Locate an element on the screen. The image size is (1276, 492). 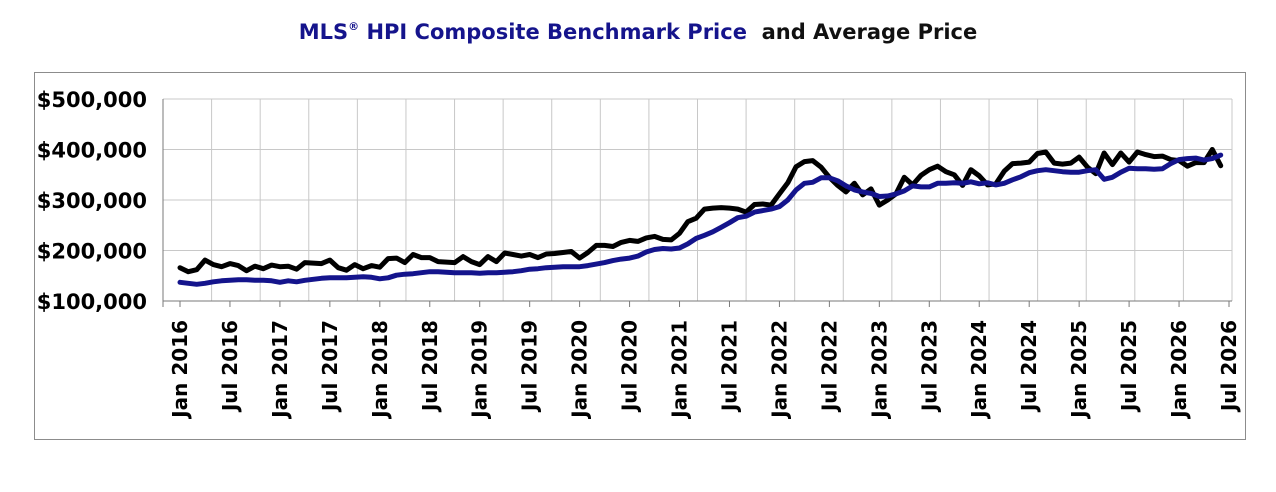
x-tick-label: Jan 2021 is located at coordinates (680, 370).